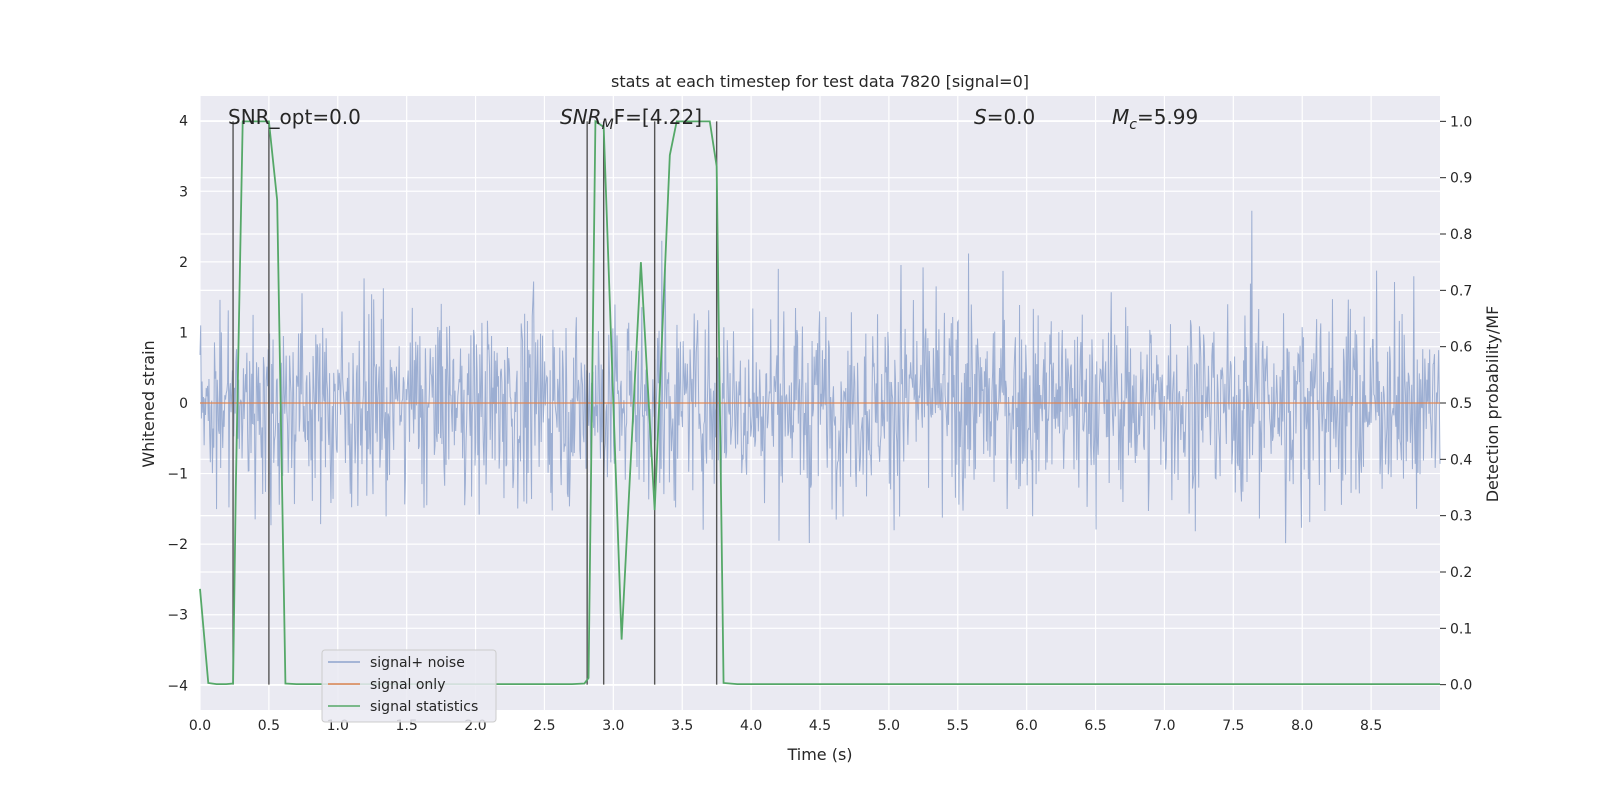  I want to click on annotation-snr-mf-value: F=[4.22], so click(658, 117).